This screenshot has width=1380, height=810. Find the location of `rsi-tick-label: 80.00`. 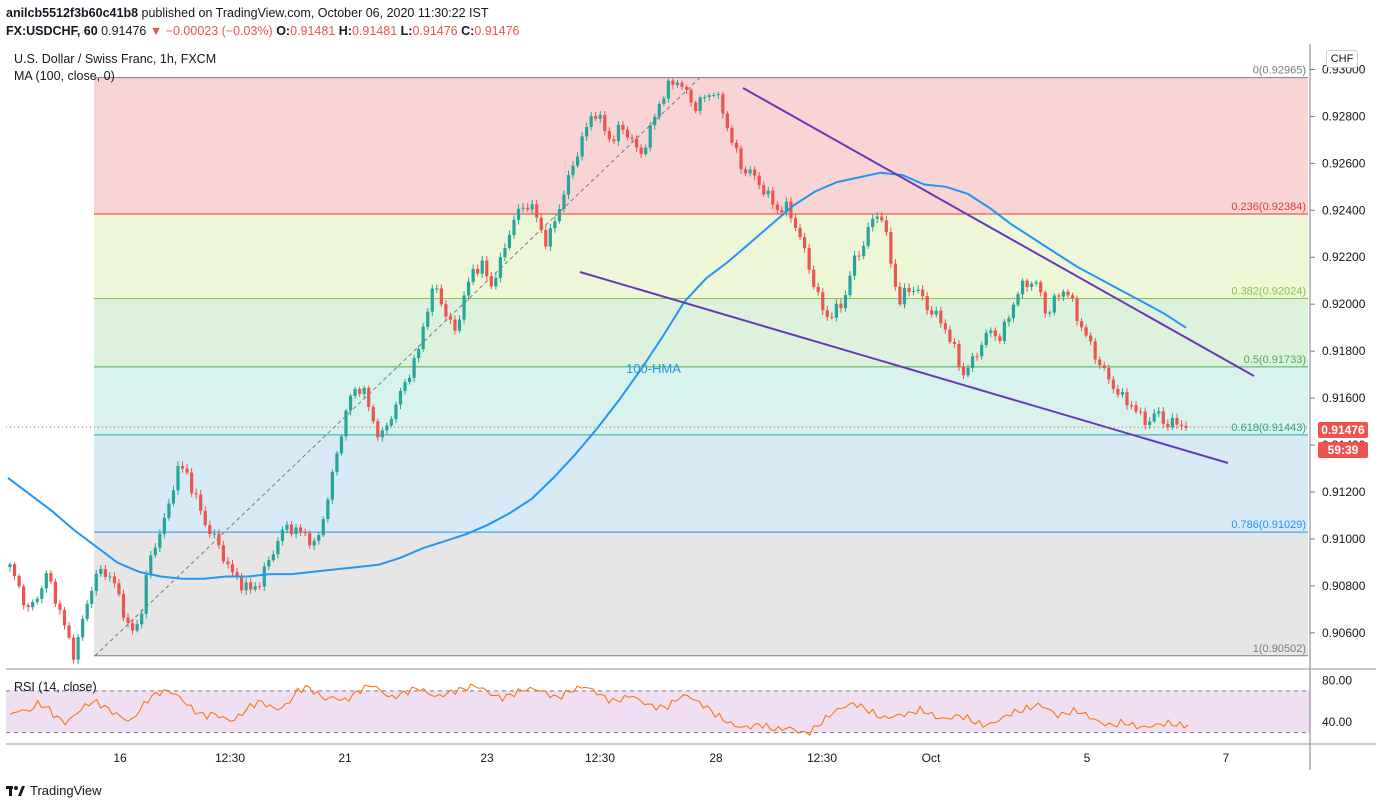

rsi-tick-label: 80.00 is located at coordinates (1337, 680).